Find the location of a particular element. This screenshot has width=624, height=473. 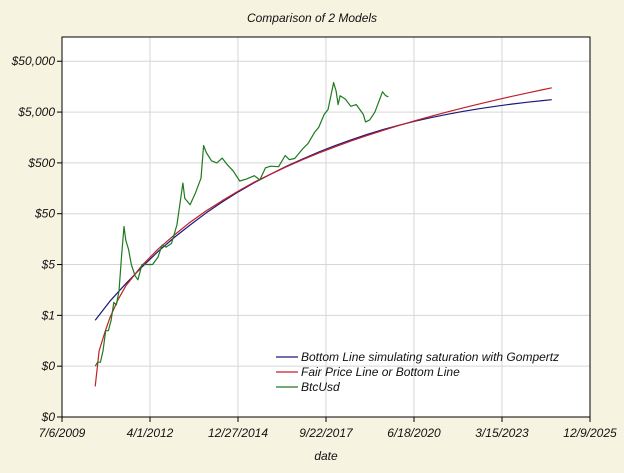

chart-title: Comparison of 2 Models is located at coordinates (312, 18).